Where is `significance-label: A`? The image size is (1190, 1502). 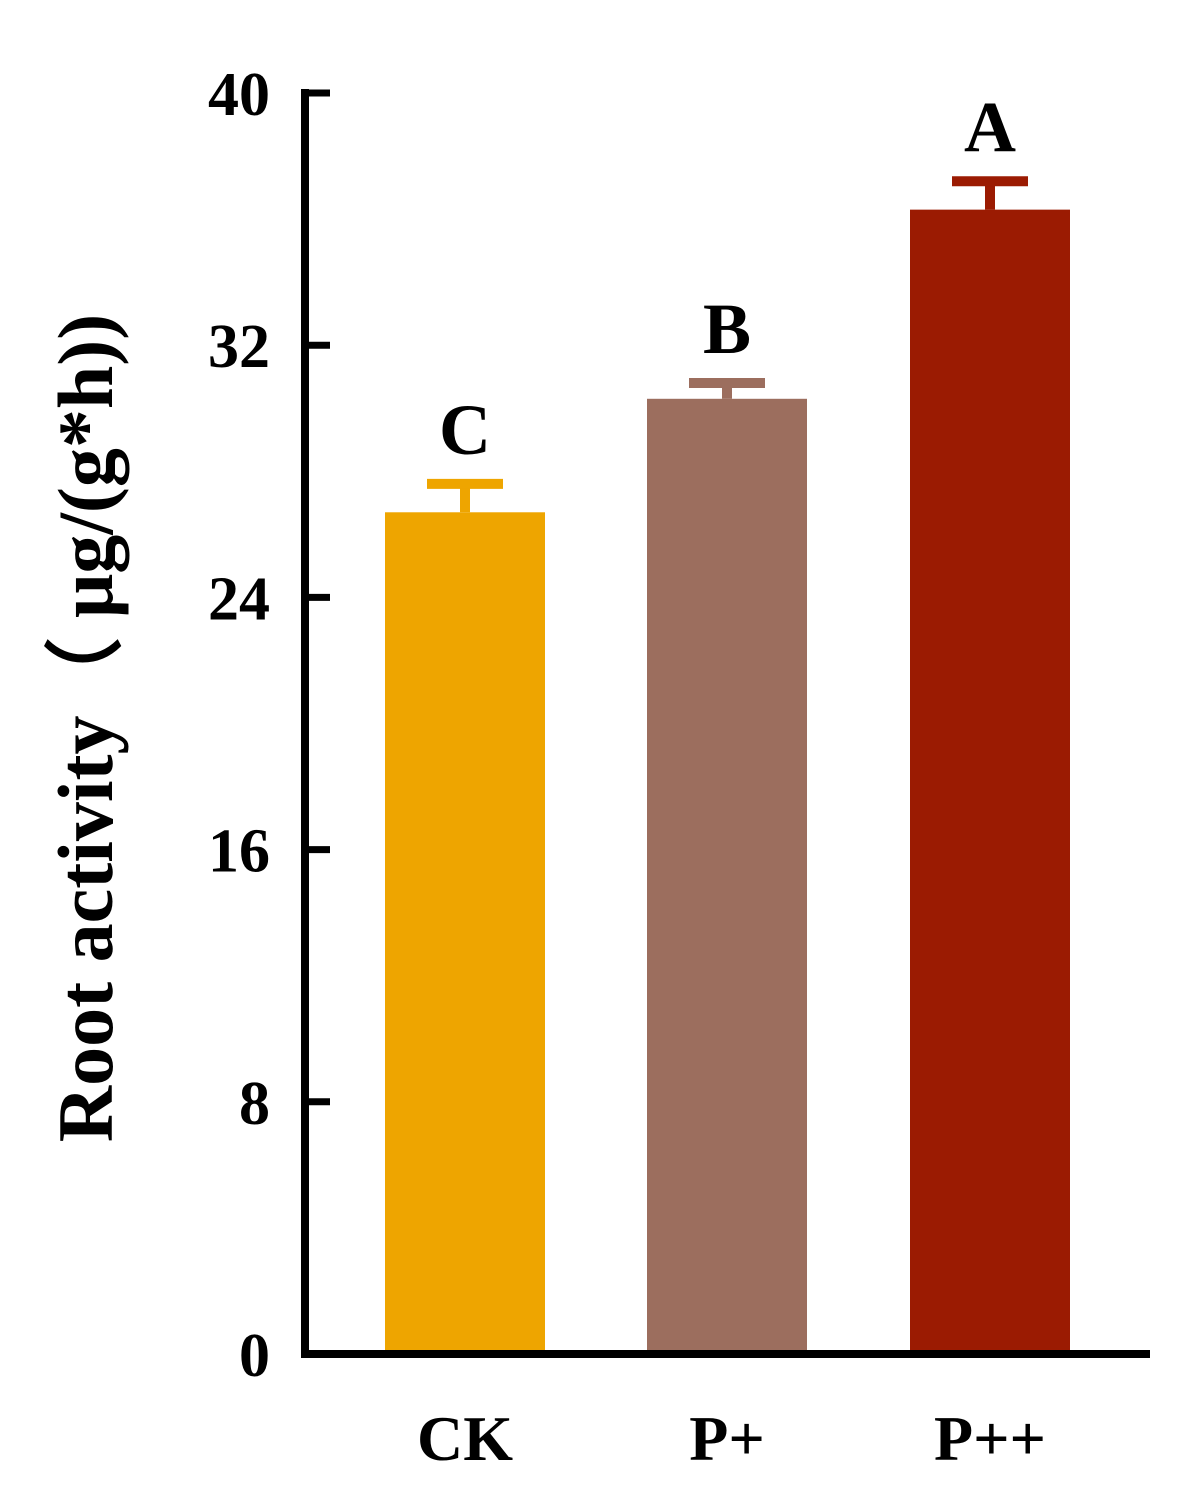 significance-label: A is located at coordinates (990, 127).